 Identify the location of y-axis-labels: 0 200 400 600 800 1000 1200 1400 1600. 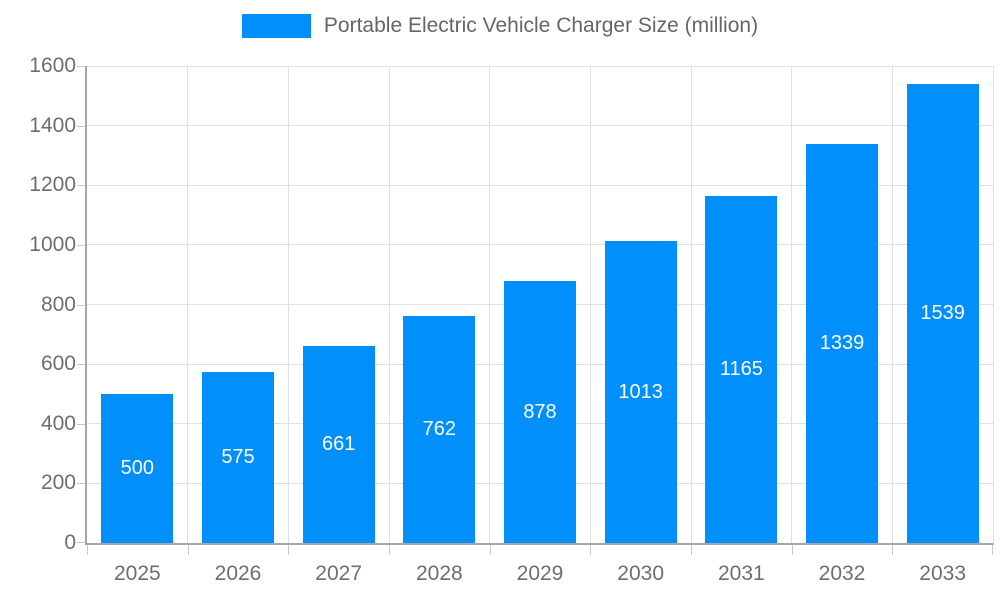
(38, 304).